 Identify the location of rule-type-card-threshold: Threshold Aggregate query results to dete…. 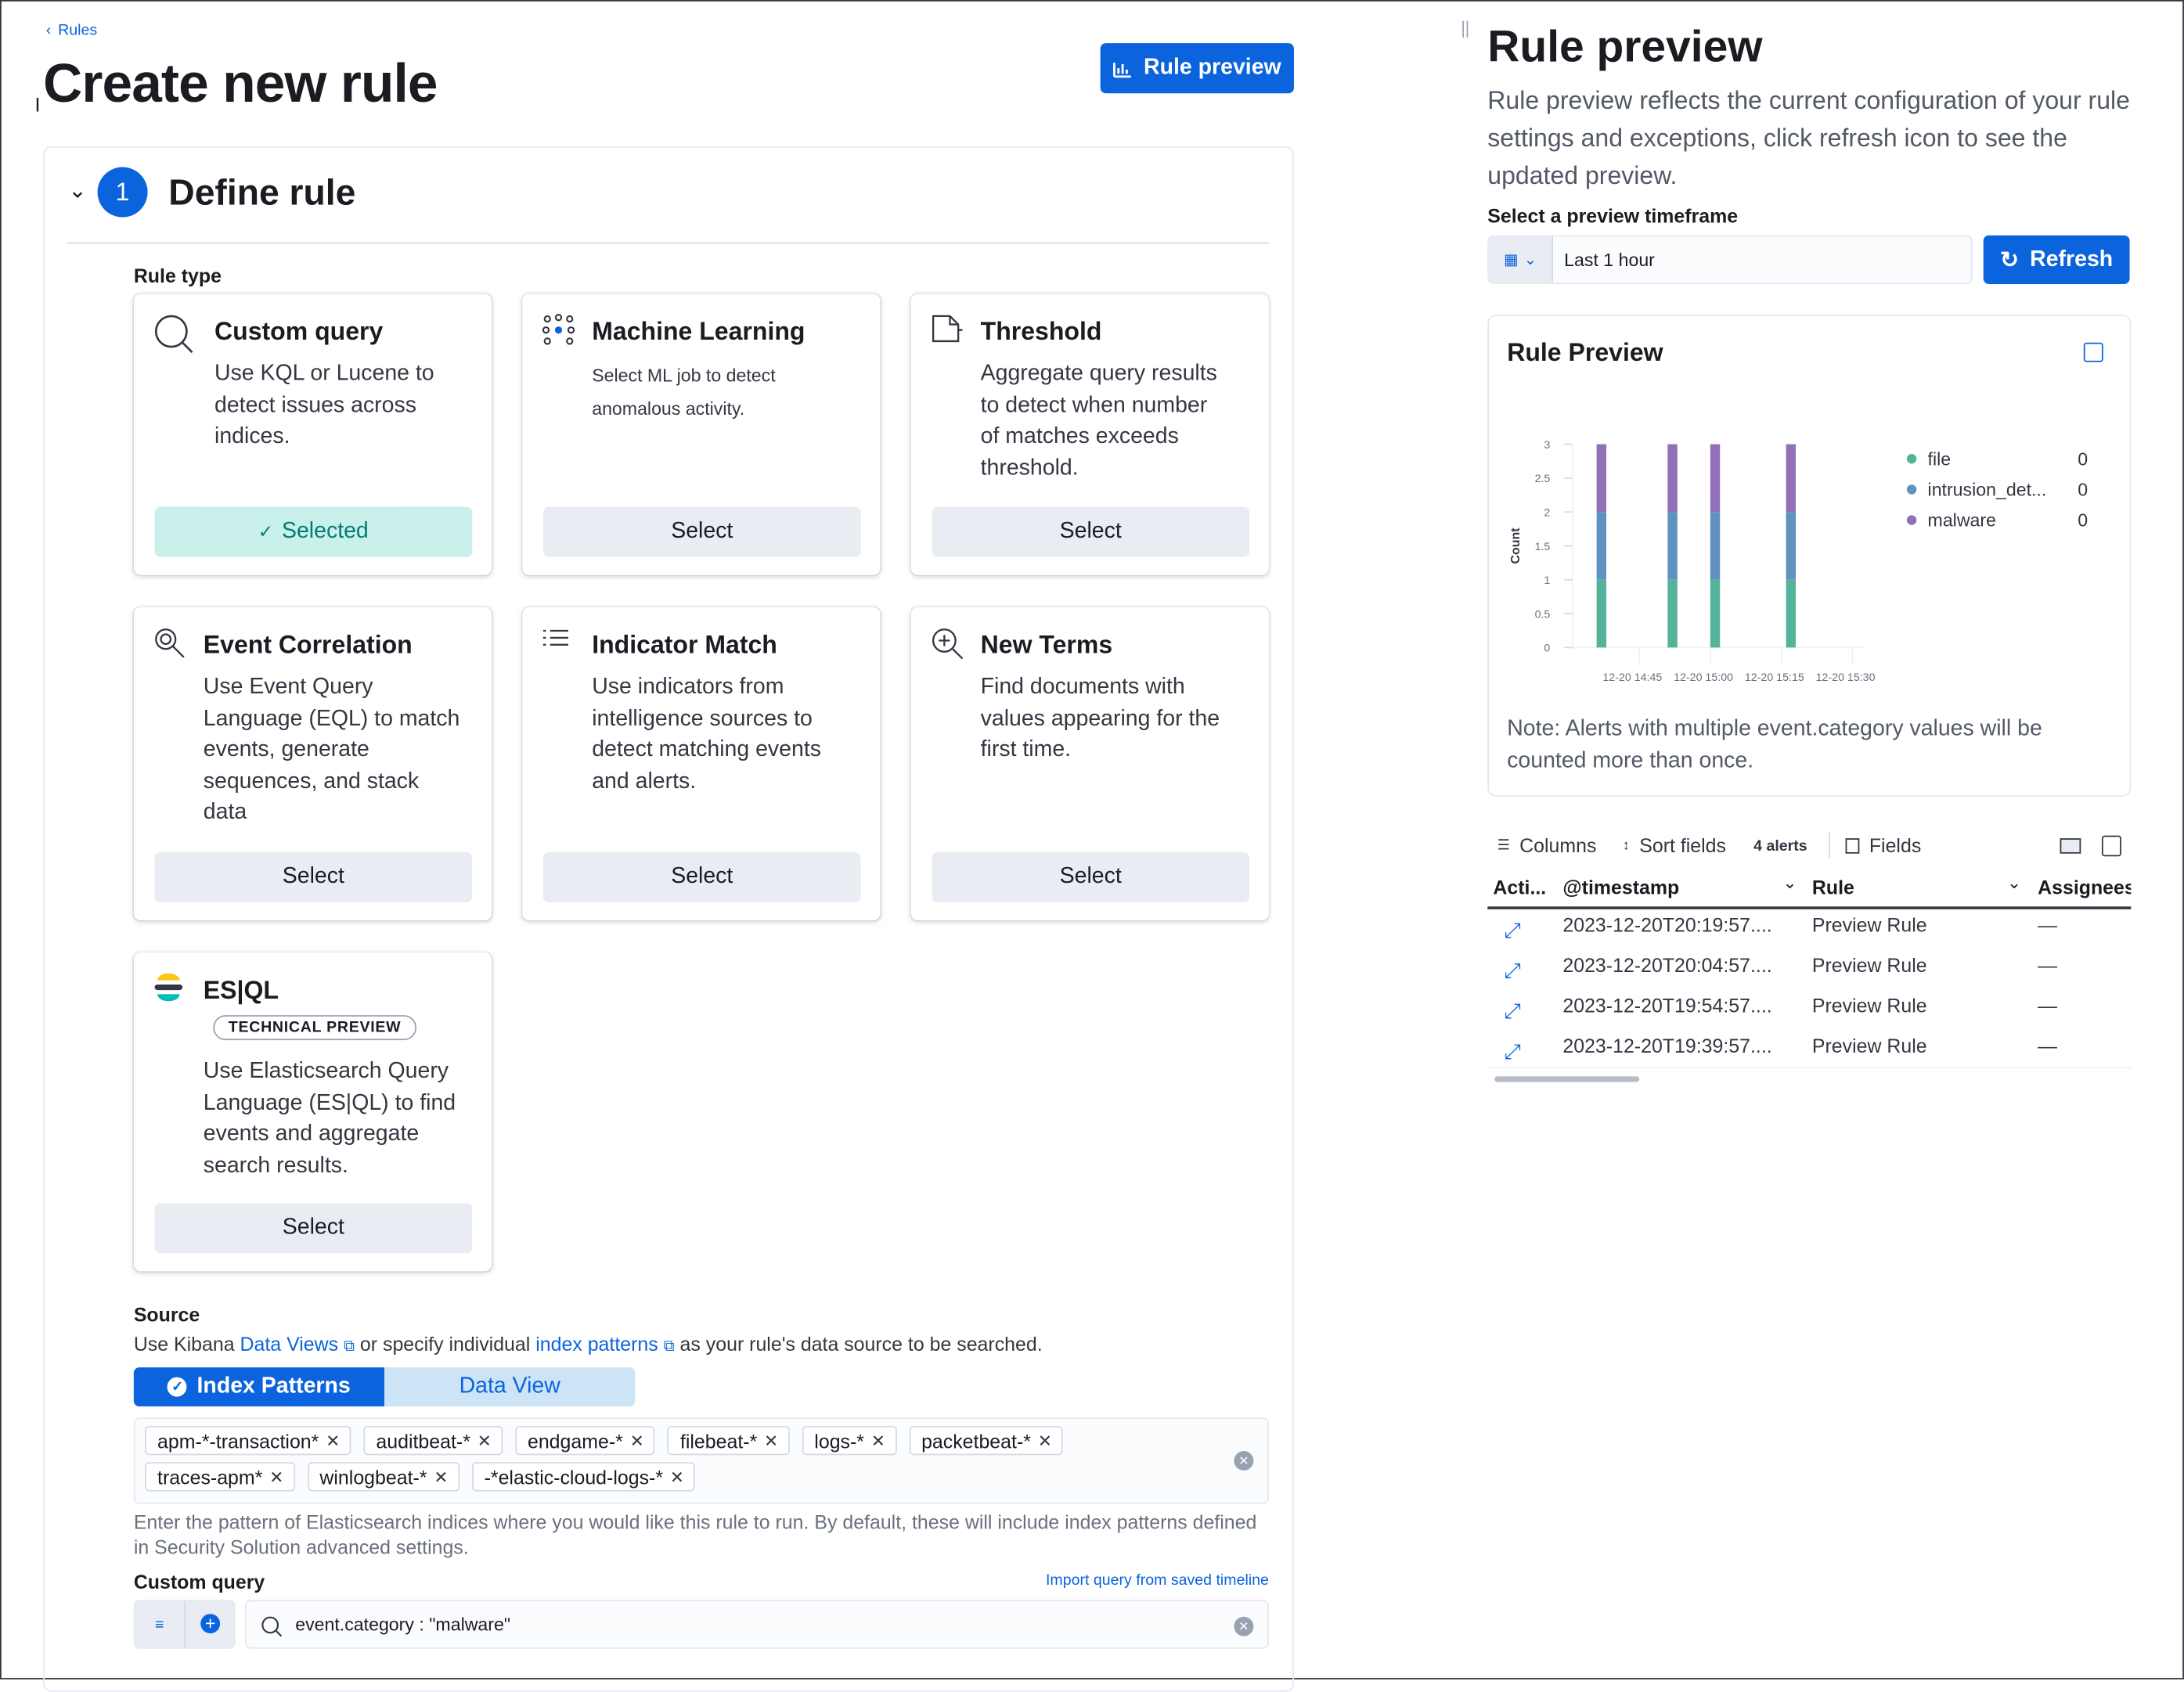
(1089, 434).